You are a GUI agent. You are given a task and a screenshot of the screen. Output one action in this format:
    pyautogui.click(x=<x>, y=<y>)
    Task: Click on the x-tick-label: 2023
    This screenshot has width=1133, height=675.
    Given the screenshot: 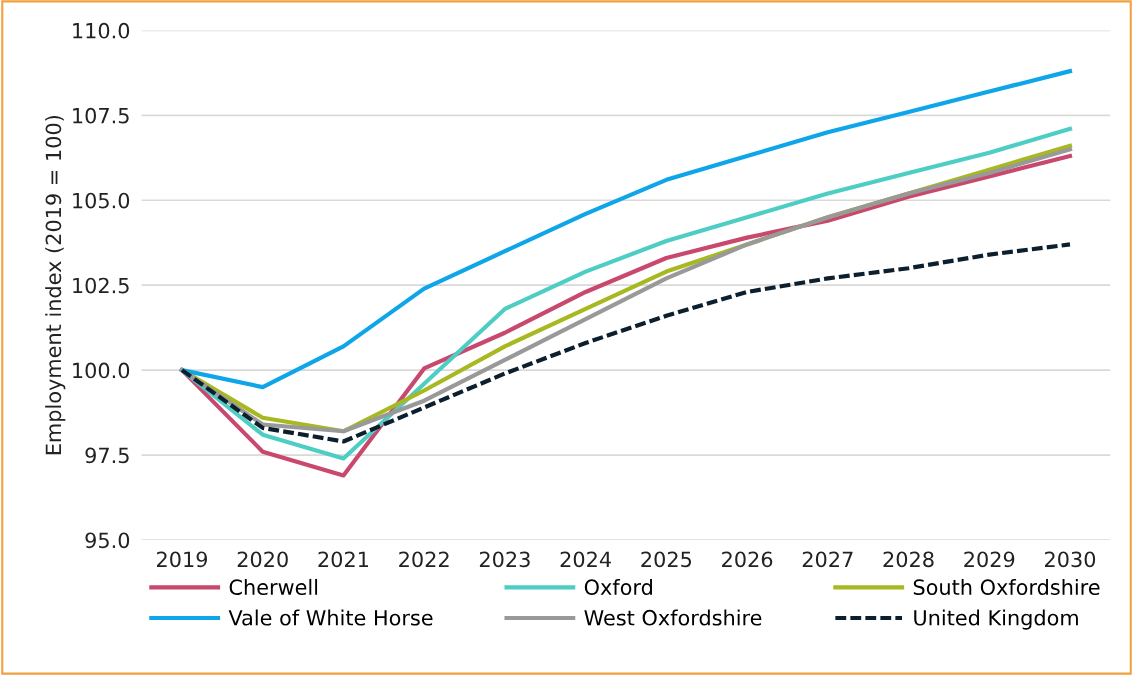 What is the action you would take?
    pyautogui.click(x=504, y=559)
    